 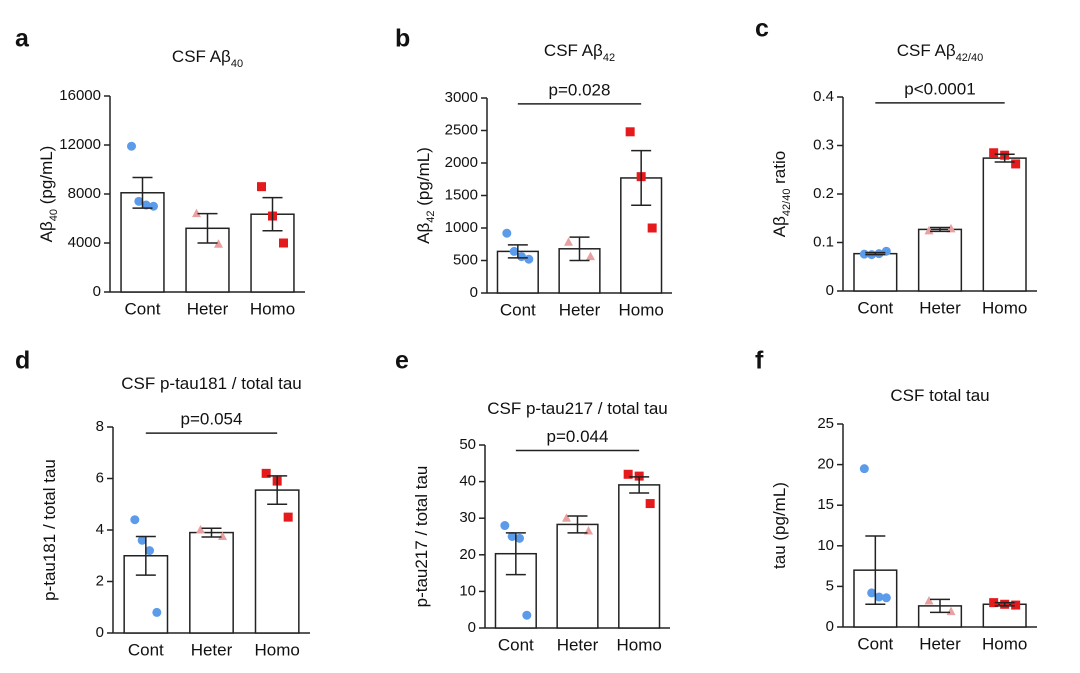 What do you see at coordinates (823, 193) in the screenshot?
I see `y-tick-label: 0.2` at bounding box center [823, 193].